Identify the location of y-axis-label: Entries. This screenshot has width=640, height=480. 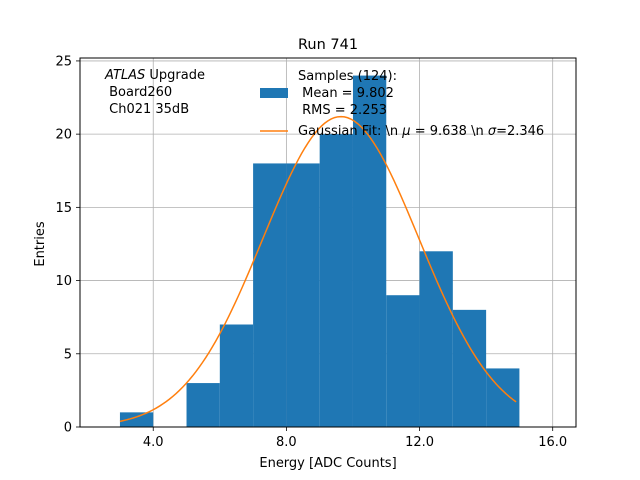
(40, 244).